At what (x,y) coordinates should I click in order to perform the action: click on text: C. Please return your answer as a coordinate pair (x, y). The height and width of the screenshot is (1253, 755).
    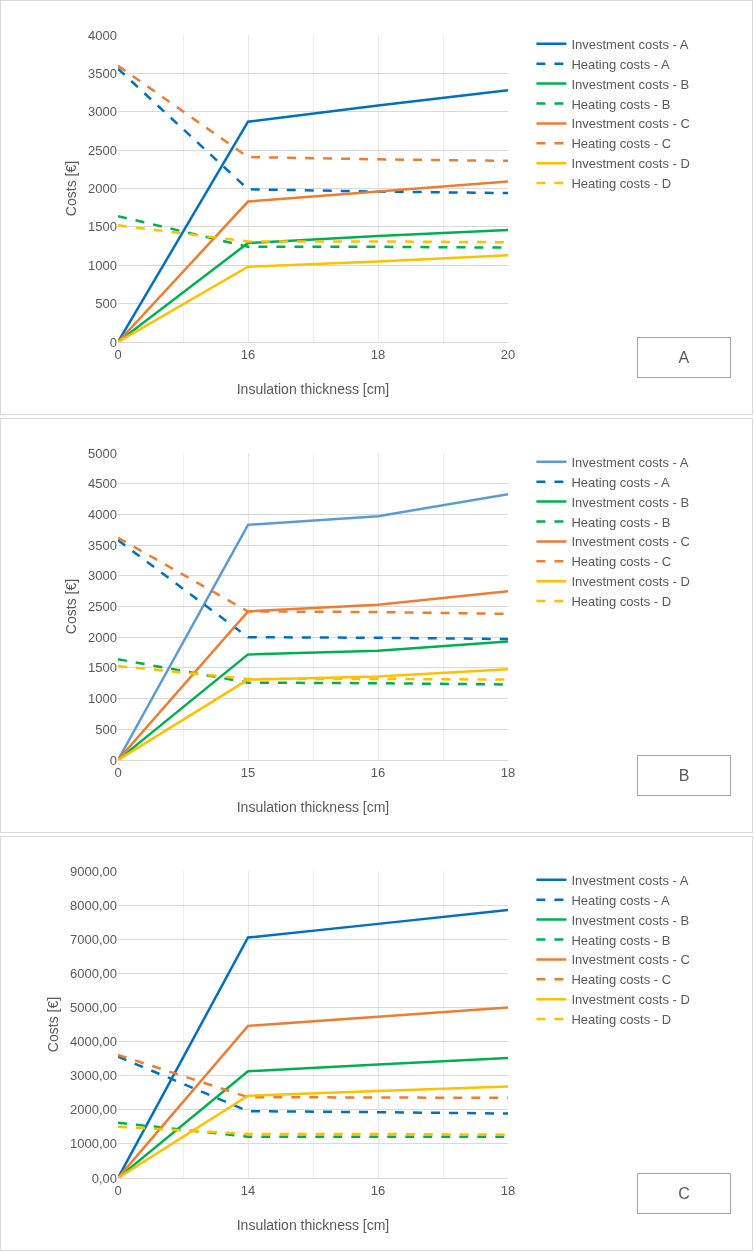
    Looking at the image, I should click on (684, 1193).